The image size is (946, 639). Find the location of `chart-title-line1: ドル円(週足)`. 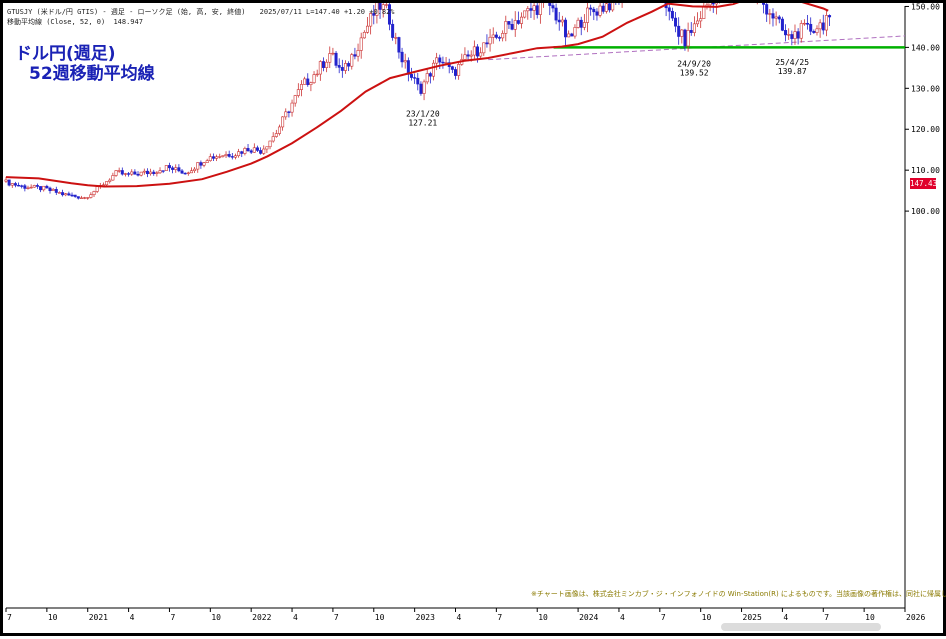

chart-title-line1: ドル円(週足) is located at coordinates (65, 54).